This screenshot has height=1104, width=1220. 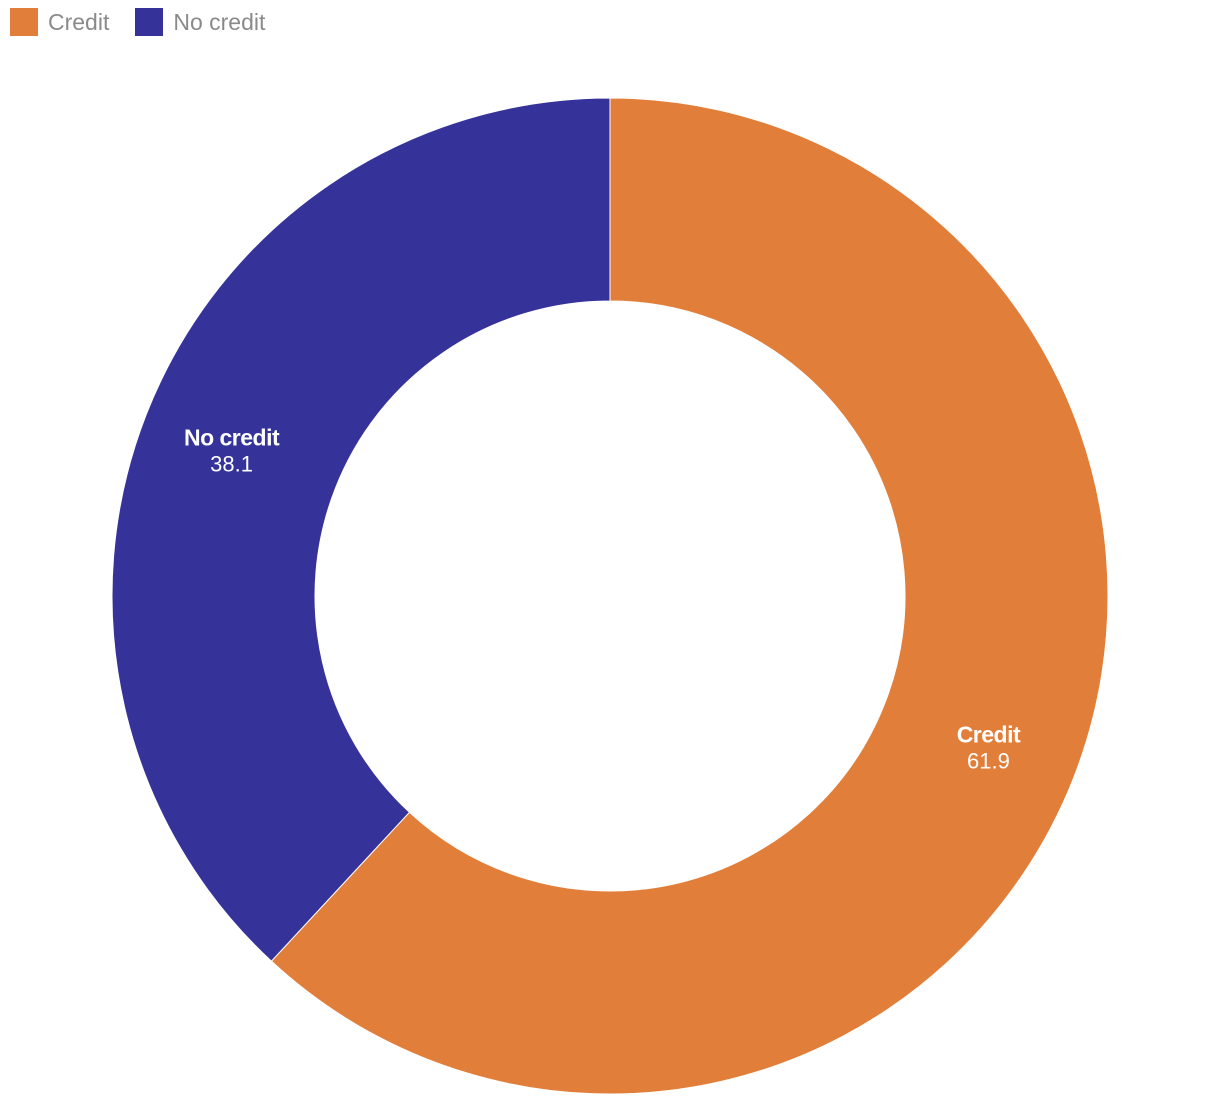 What do you see at coordinates (989, 734) in the screenshot?
I see `slice-label-credit: Credit` at bounding box center [989, 734].